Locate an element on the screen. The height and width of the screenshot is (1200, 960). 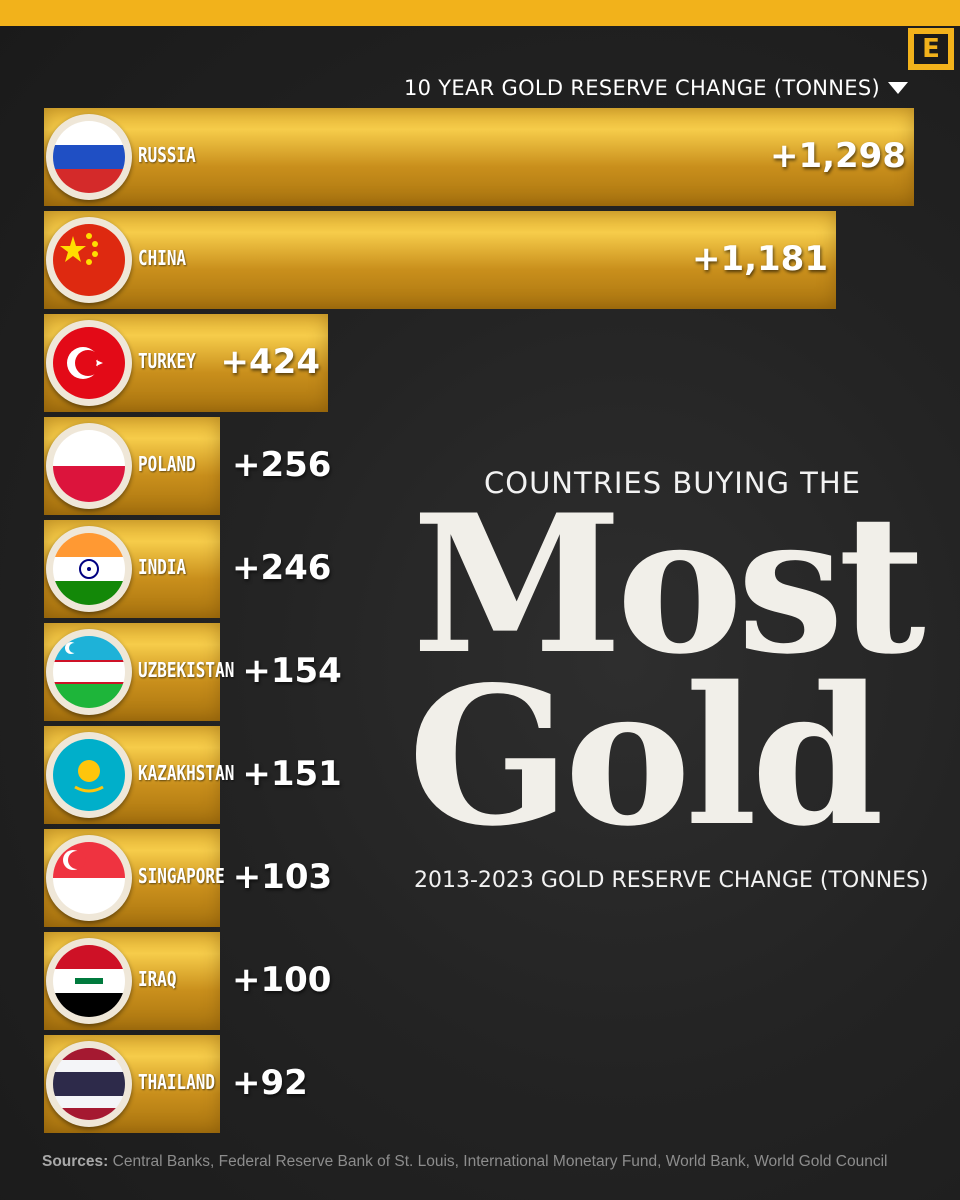
logo: E is located at coordinates (931, 49).